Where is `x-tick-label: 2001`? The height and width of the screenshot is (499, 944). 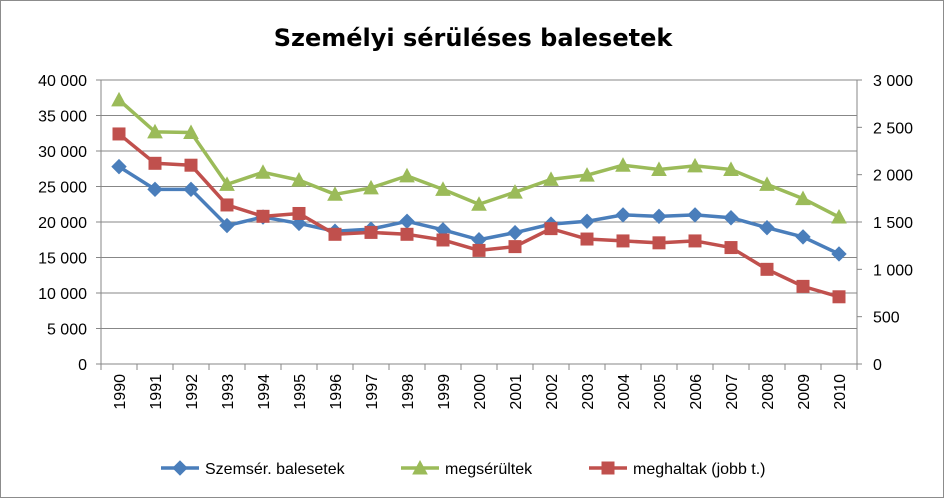
x-tick-label: 2001 is located at coordinates (516, 392).